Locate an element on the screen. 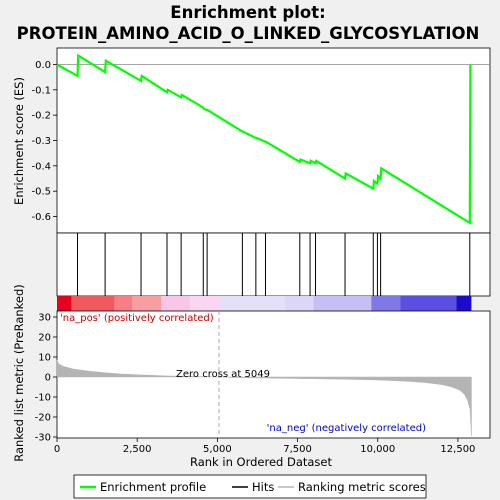  na-neg-annotation: 'na_neg' (negatively correlated) is located at coordinates (346, 428).